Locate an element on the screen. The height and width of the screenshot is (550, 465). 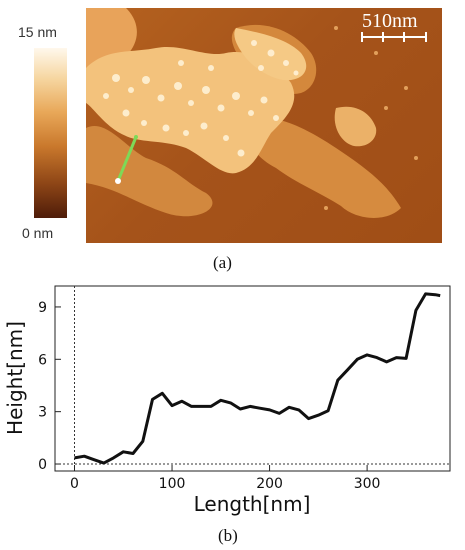
profile-marker-line is located at coordinates (127, 159).